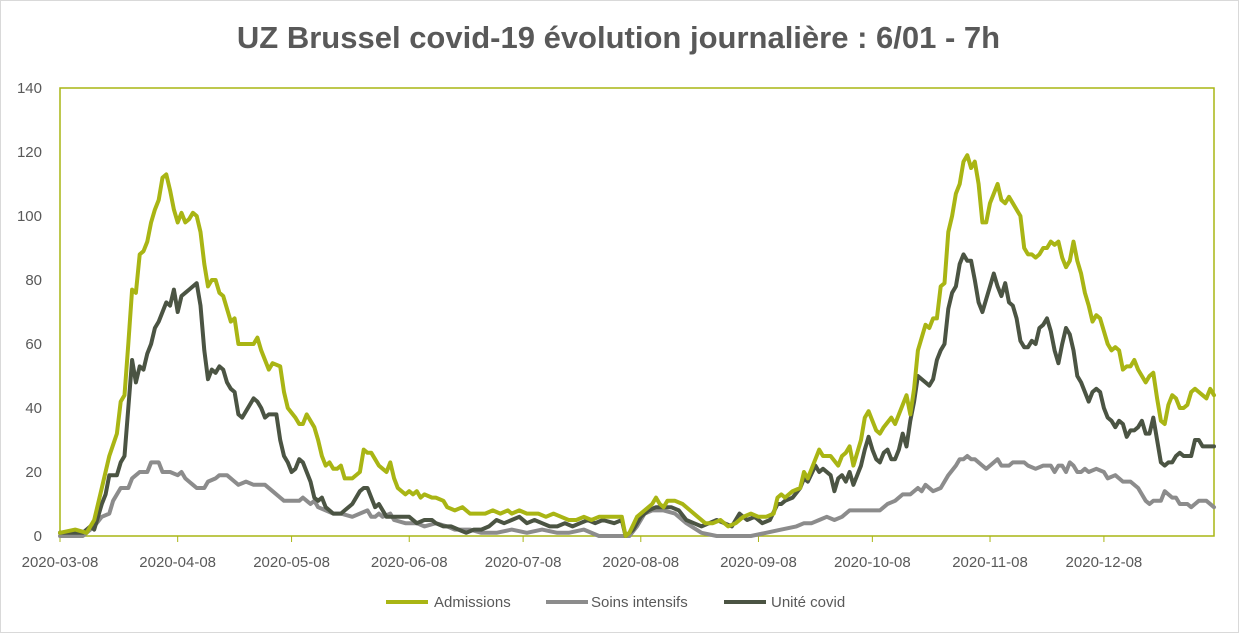 The image size is (1239, 633). Describe the element at coordinates (639, 602) in the screenshot. I see `legend-label: Soins intensifs` at that location.